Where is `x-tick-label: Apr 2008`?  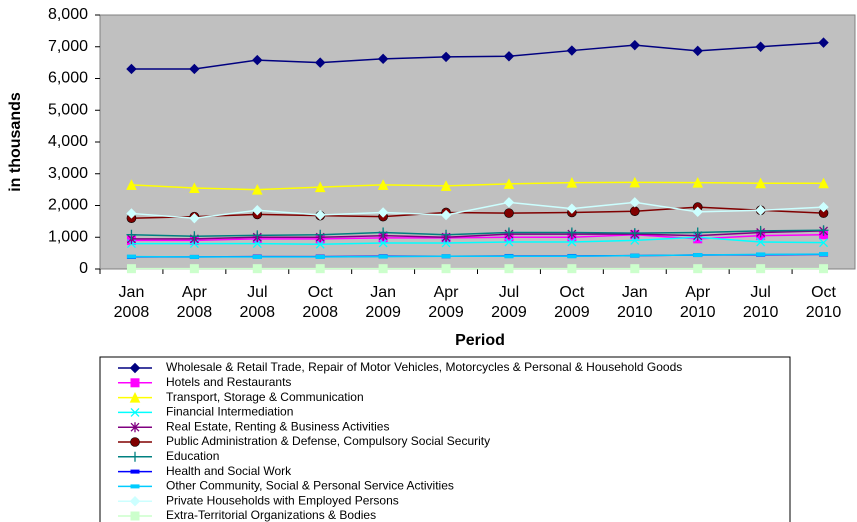
x-tick-label: Apr 2008 is located at coordinates (195, 302).